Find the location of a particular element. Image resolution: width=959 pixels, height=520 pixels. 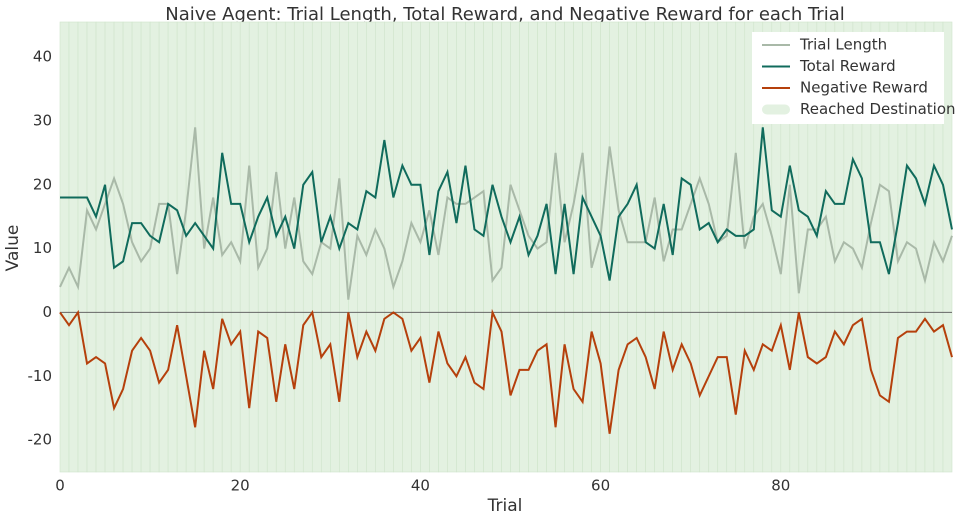

x-axis-label: Trial is located at coordinates (505, 506).